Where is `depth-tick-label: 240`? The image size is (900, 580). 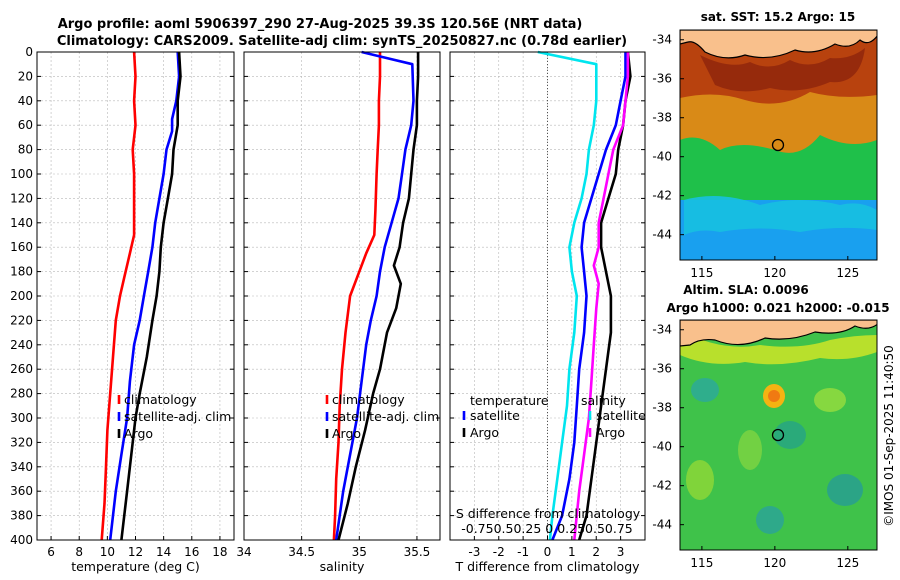
depth-tick-label: 240 is located at coordinates (21, 345).